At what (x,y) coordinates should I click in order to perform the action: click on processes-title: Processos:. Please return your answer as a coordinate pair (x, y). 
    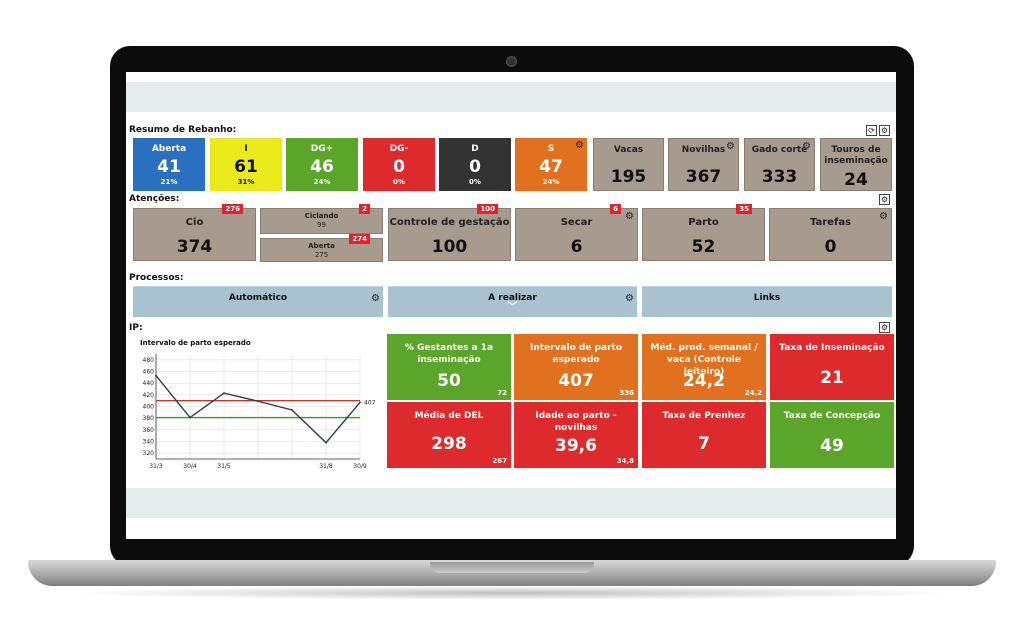
    Looking at the image, I should click on (156, 278).